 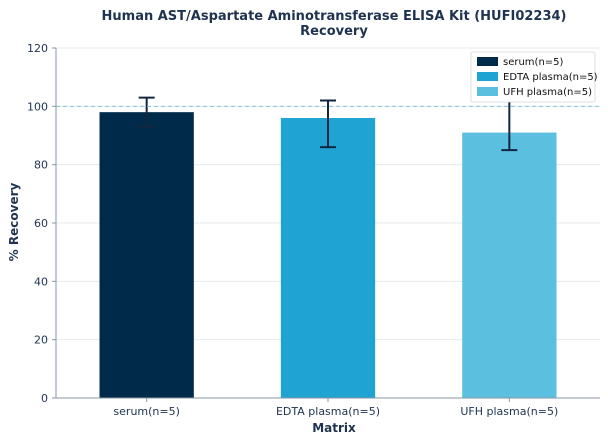 I want to click on error-bars, so click(x=328, y=124).